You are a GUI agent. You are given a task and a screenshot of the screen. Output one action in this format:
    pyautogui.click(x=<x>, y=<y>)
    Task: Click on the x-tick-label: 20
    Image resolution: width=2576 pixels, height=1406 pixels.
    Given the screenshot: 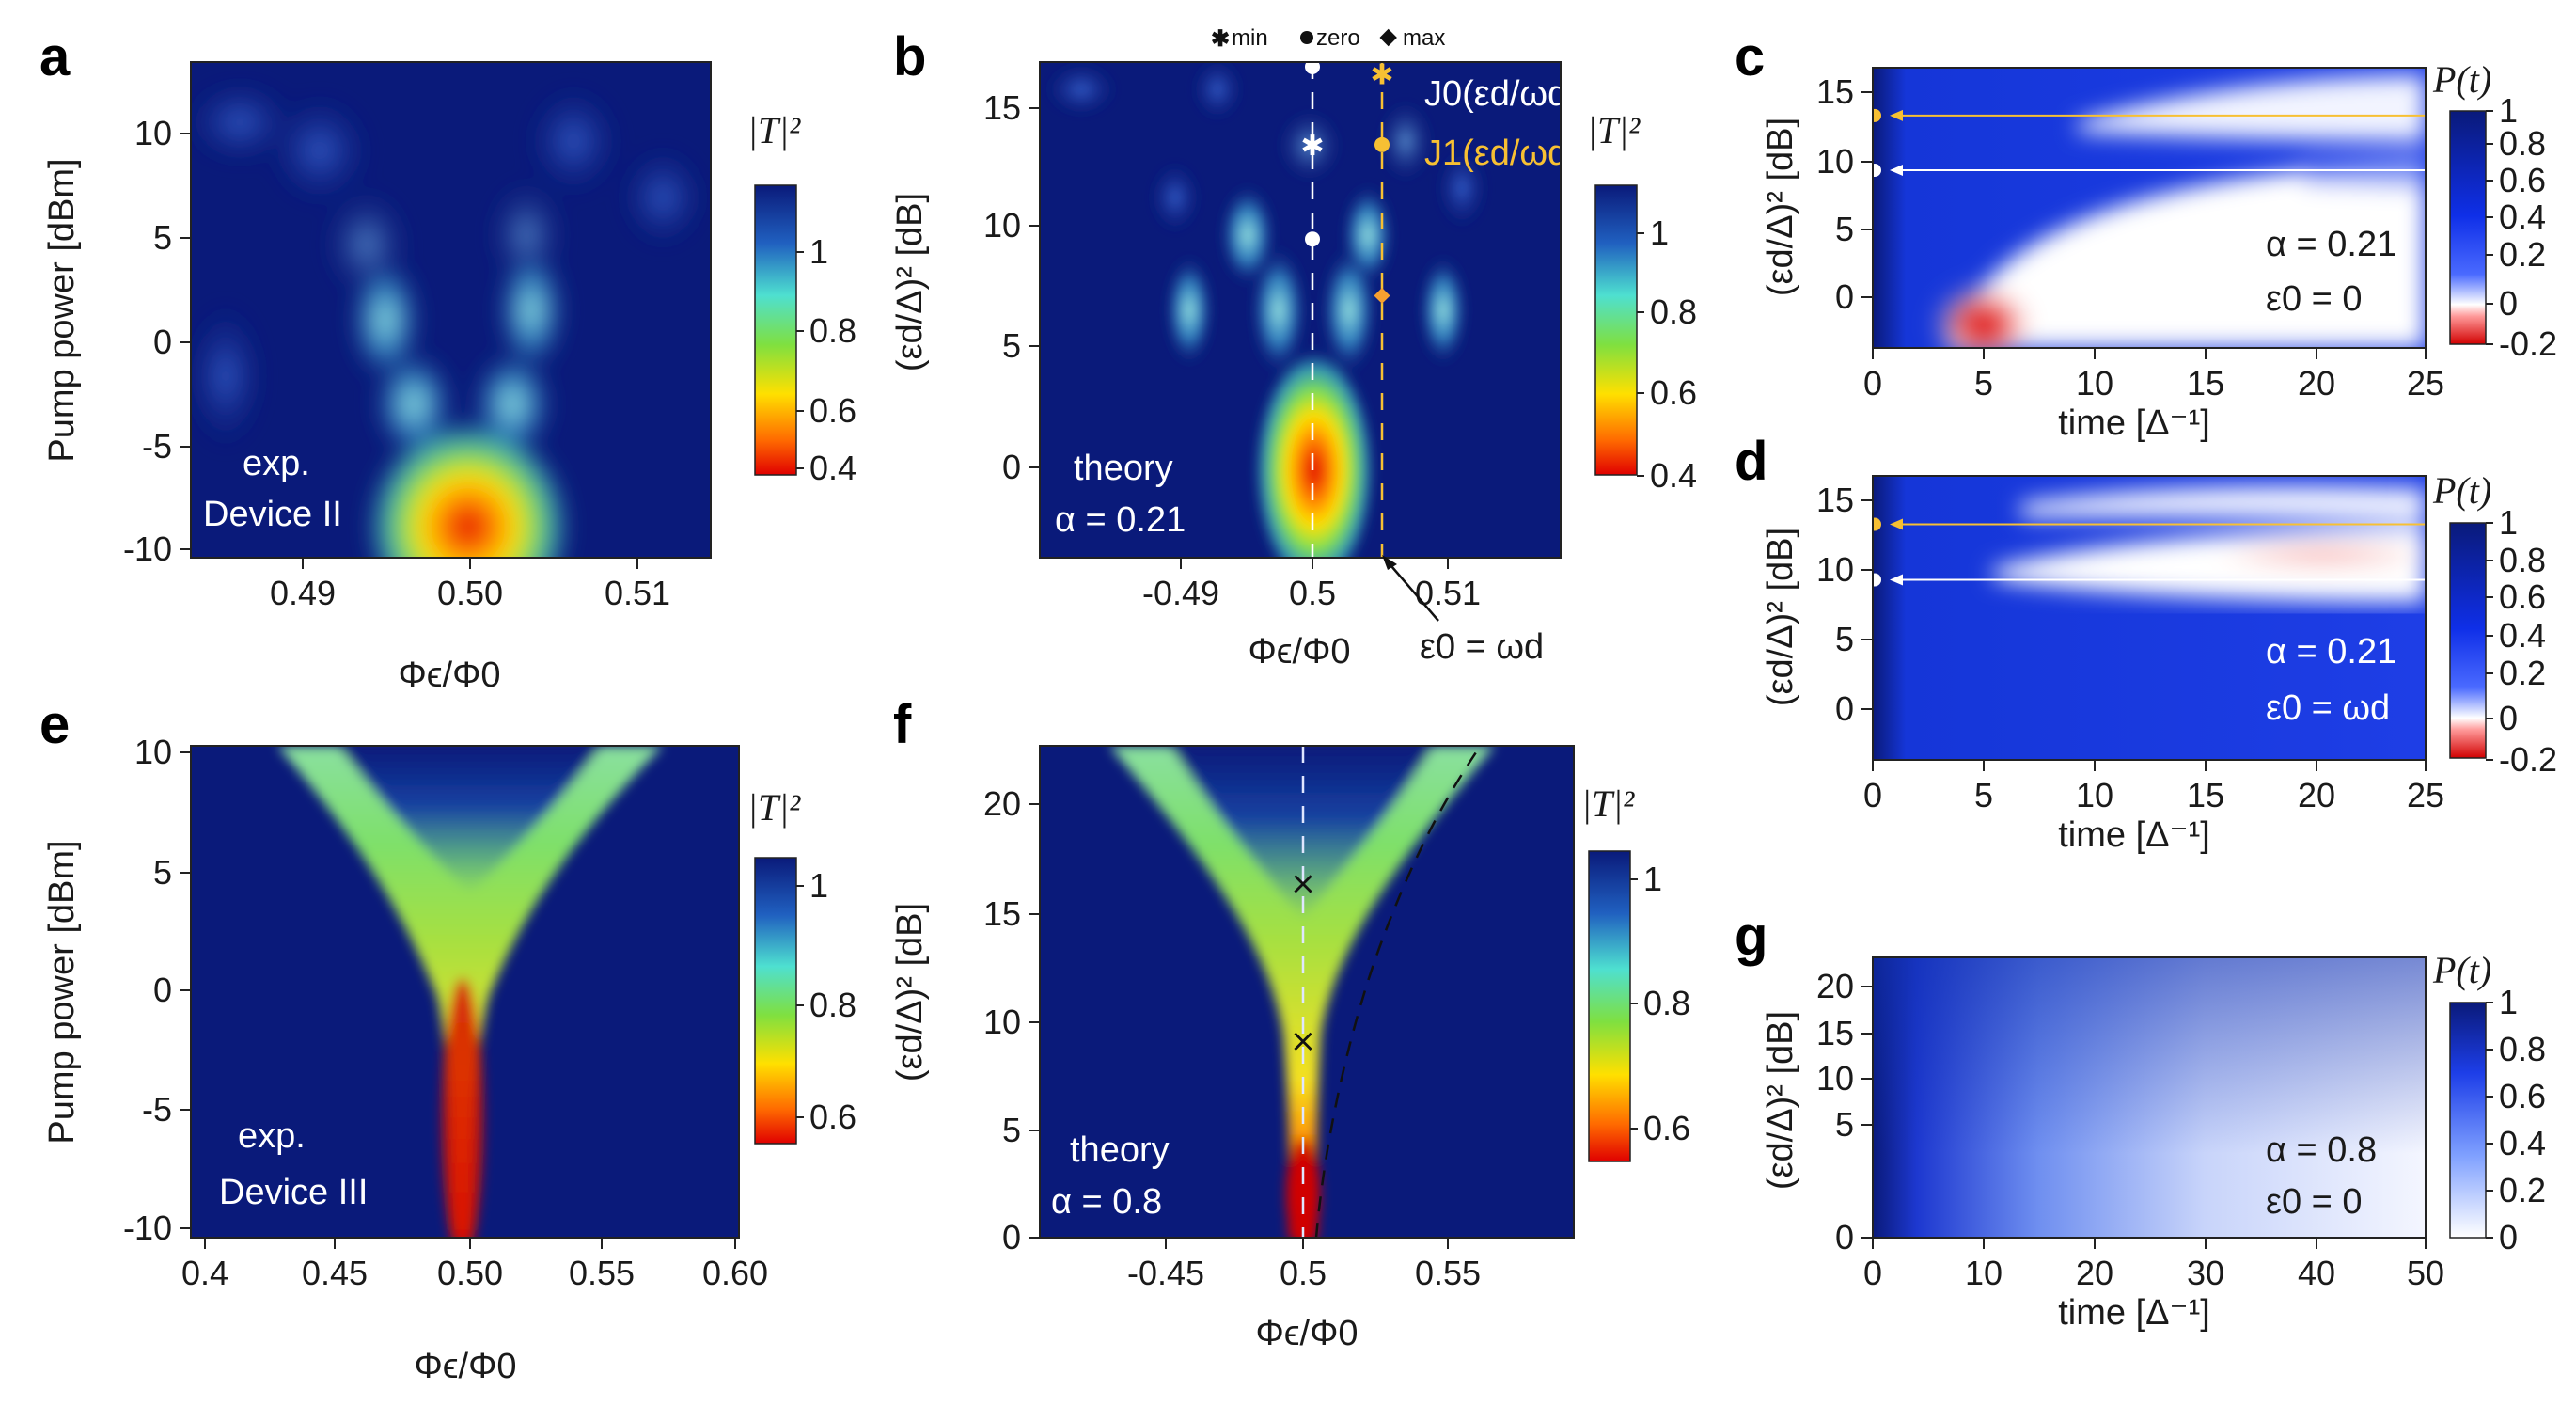 What is the action you would take?
    pyautogui.click(x=2316, y=383)
    